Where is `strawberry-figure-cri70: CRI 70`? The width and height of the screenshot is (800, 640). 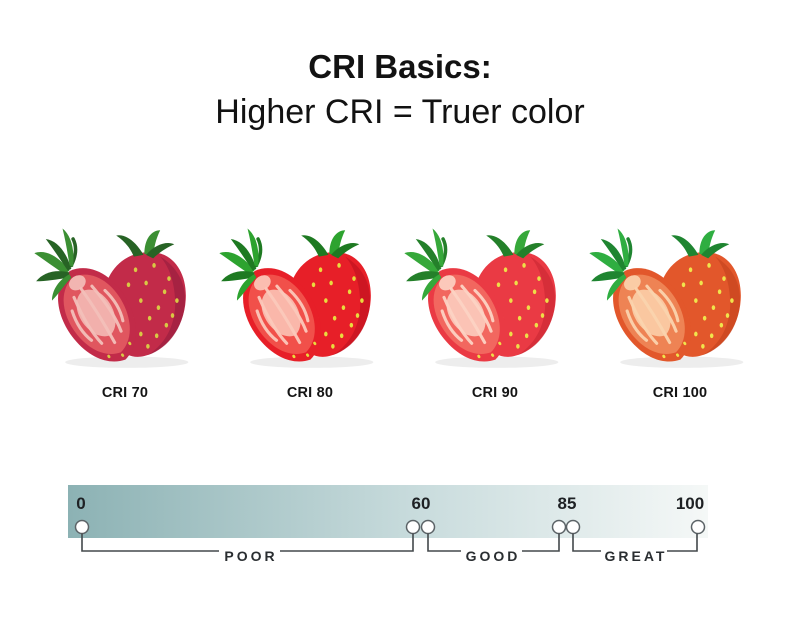 strawberry-figure-cri70: CRI 70 is located at coordinates (125, 315).